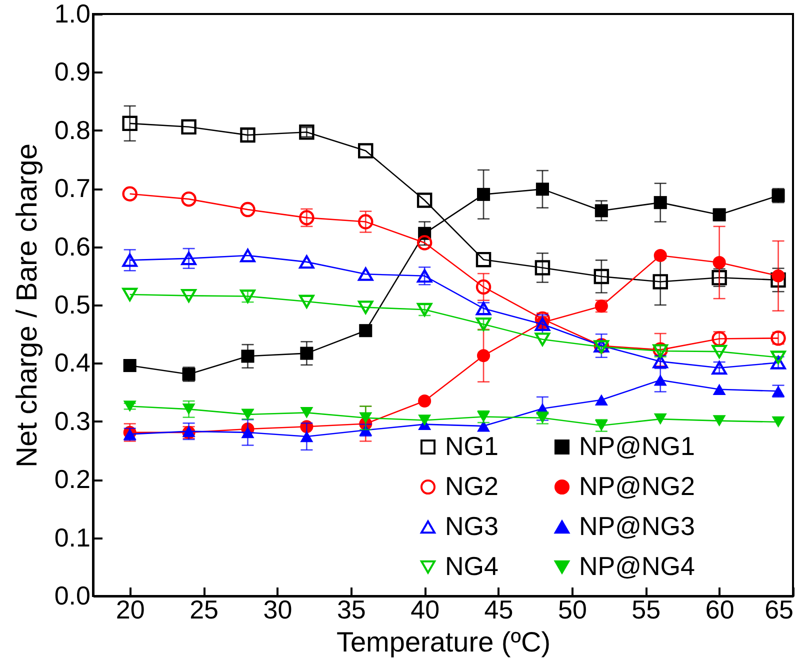  Describe the element at coordinates (637, 526) in the screenshot. I see `legend-label: NP@NG3` at that location.